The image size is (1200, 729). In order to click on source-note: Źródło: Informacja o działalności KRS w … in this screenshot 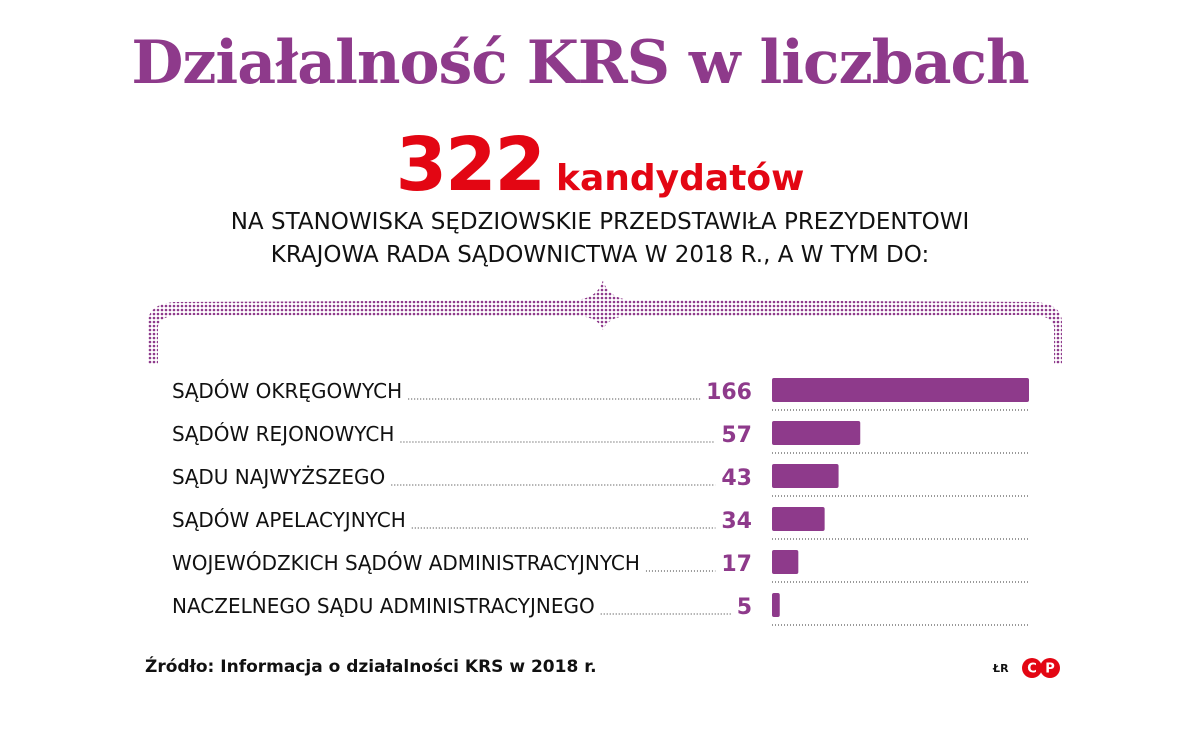, I will do `click(371, 667)`.